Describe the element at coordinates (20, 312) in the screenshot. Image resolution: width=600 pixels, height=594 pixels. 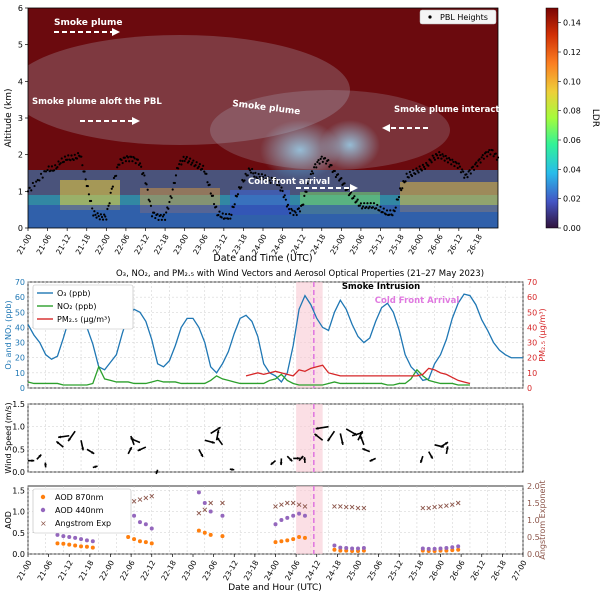
I see `pollutants-ytick-label: 50` at that location.